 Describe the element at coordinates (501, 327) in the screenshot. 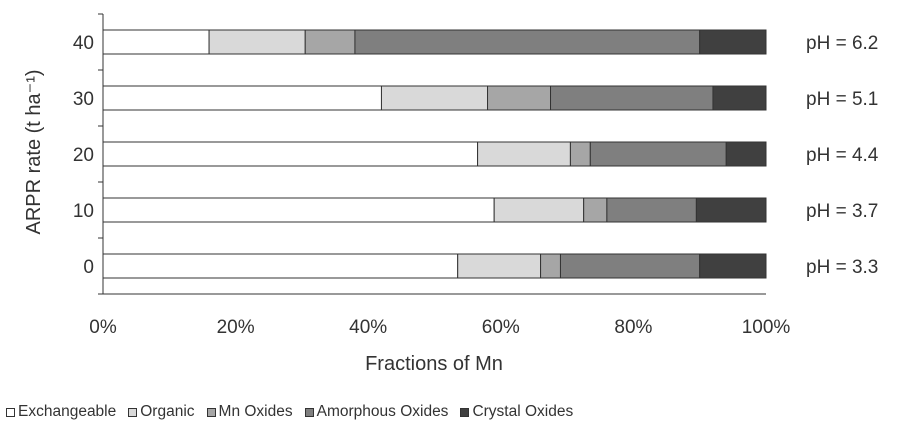

I see `x-tick-label: 60%` at that location.